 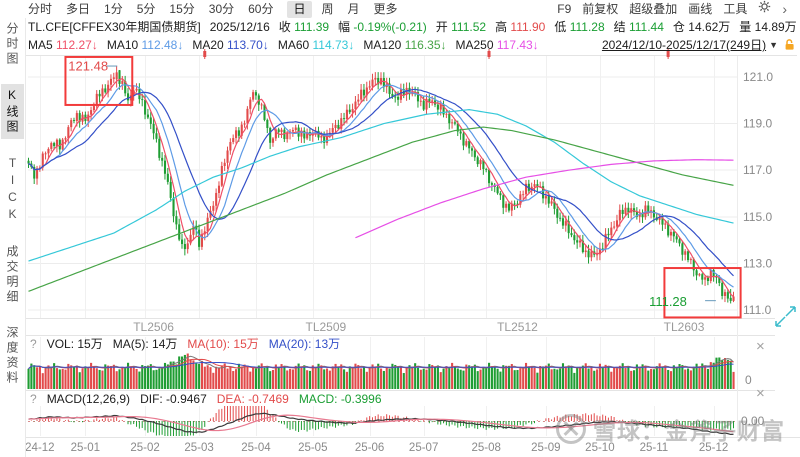 What do you see at coordinates (653, 8) in the screenshot?
I see `tool-button-超级叠加: 超级叠加` at bounding box center [653, 8].